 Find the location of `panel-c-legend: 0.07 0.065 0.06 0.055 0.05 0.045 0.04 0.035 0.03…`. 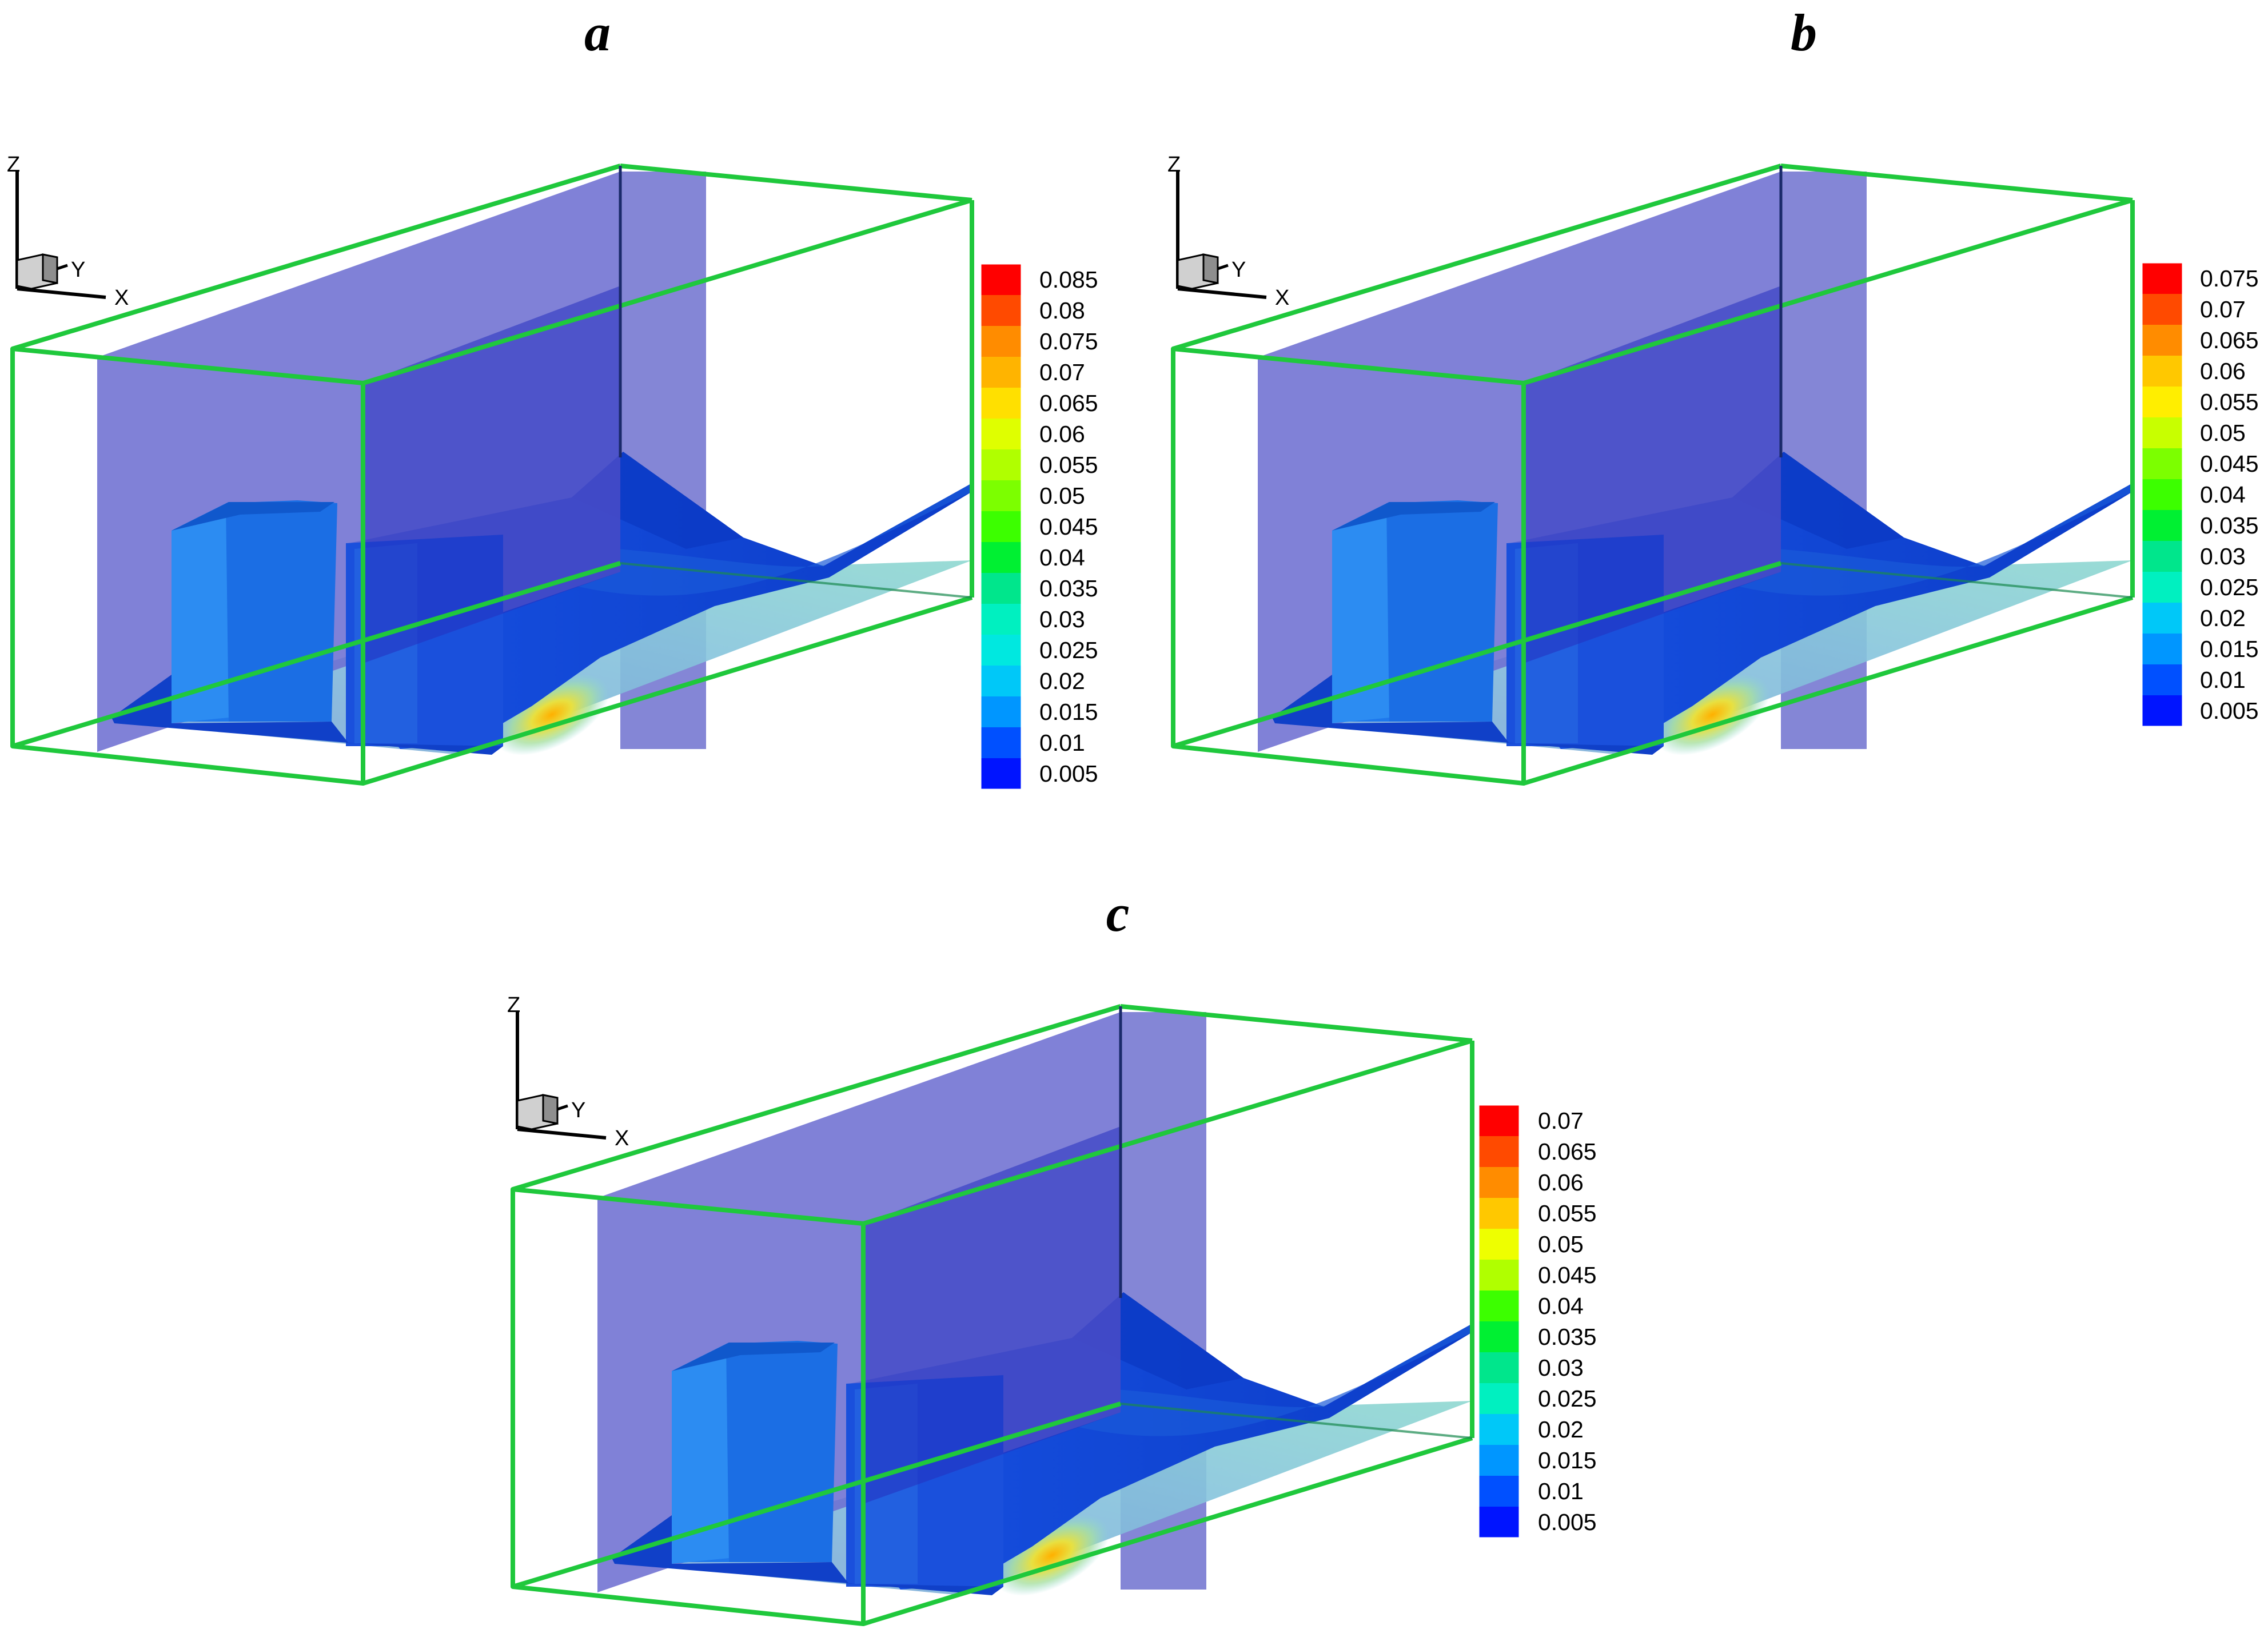

panel-c-legend: 0.07 0.065 0.06 0.055 0.05 0.045 0.04 0.035 0.03… is located at coordinates (1537, 1321).